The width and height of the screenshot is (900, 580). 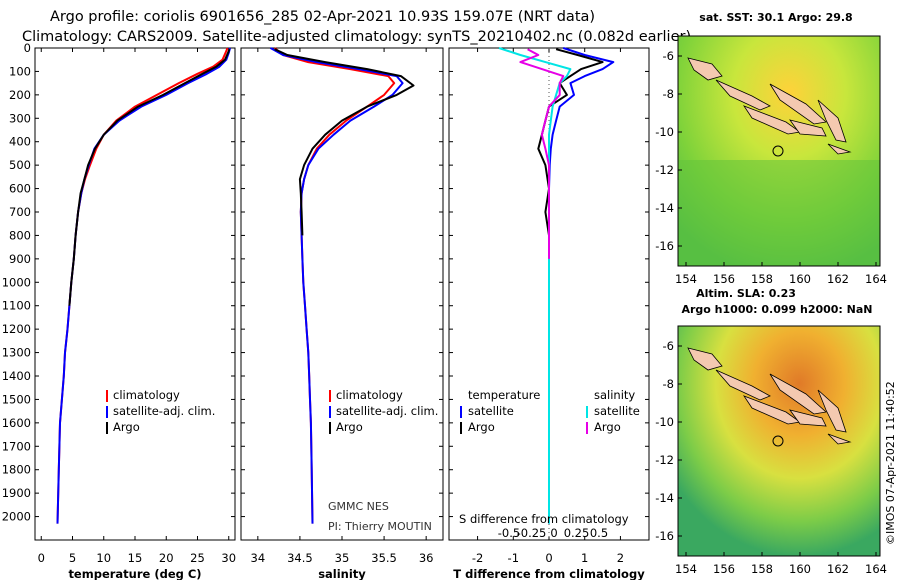 I want to click on sst-map-axes: -6 -8 -10 -12 -14 -16 154 156 158 160 162 164, so click(x=771, y=167).